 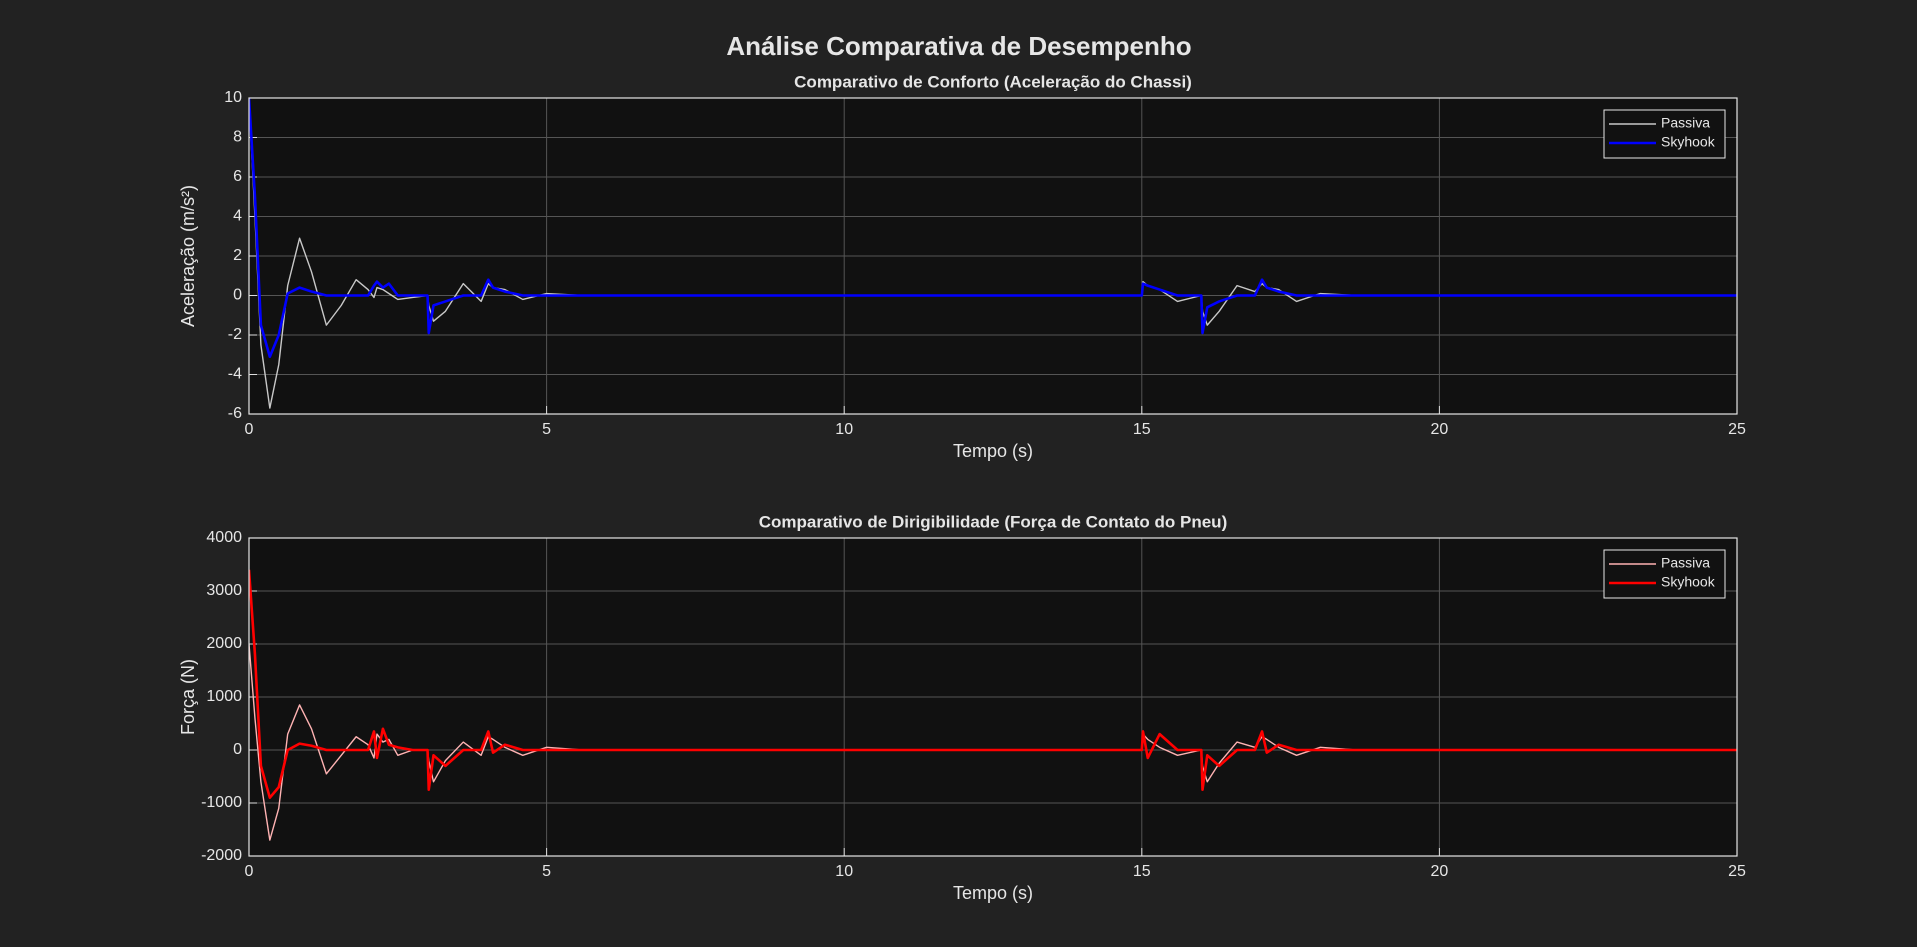 What do you see at coordinates (224, 643) in the screenshot?
I see `y-tick-label: 2000` at bounding box center [224, 643].